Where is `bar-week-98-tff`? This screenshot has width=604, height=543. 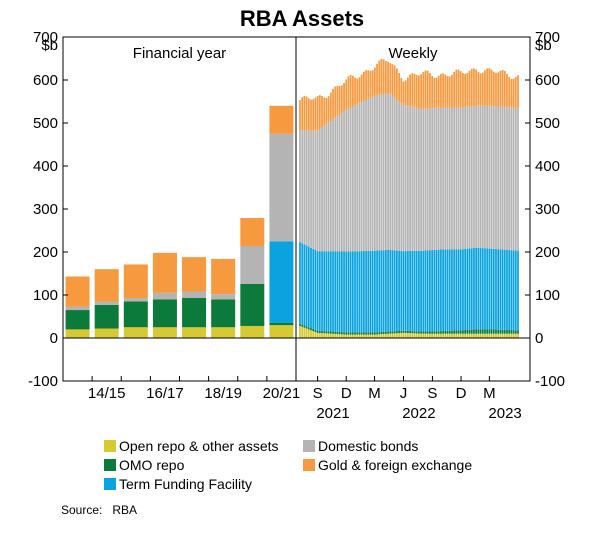 bar-week-98-tff is located at coordinates (515, 290).